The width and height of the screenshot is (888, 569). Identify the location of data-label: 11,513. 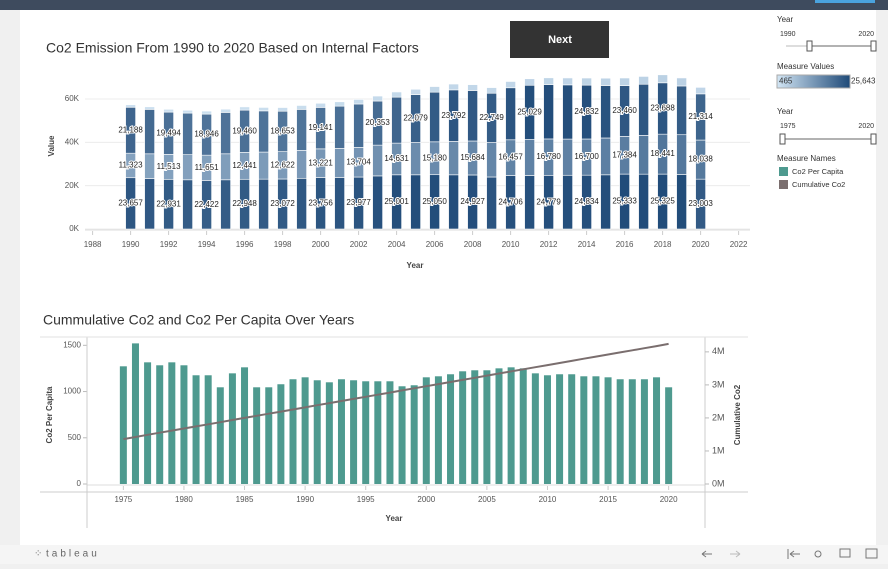
(169, 166).